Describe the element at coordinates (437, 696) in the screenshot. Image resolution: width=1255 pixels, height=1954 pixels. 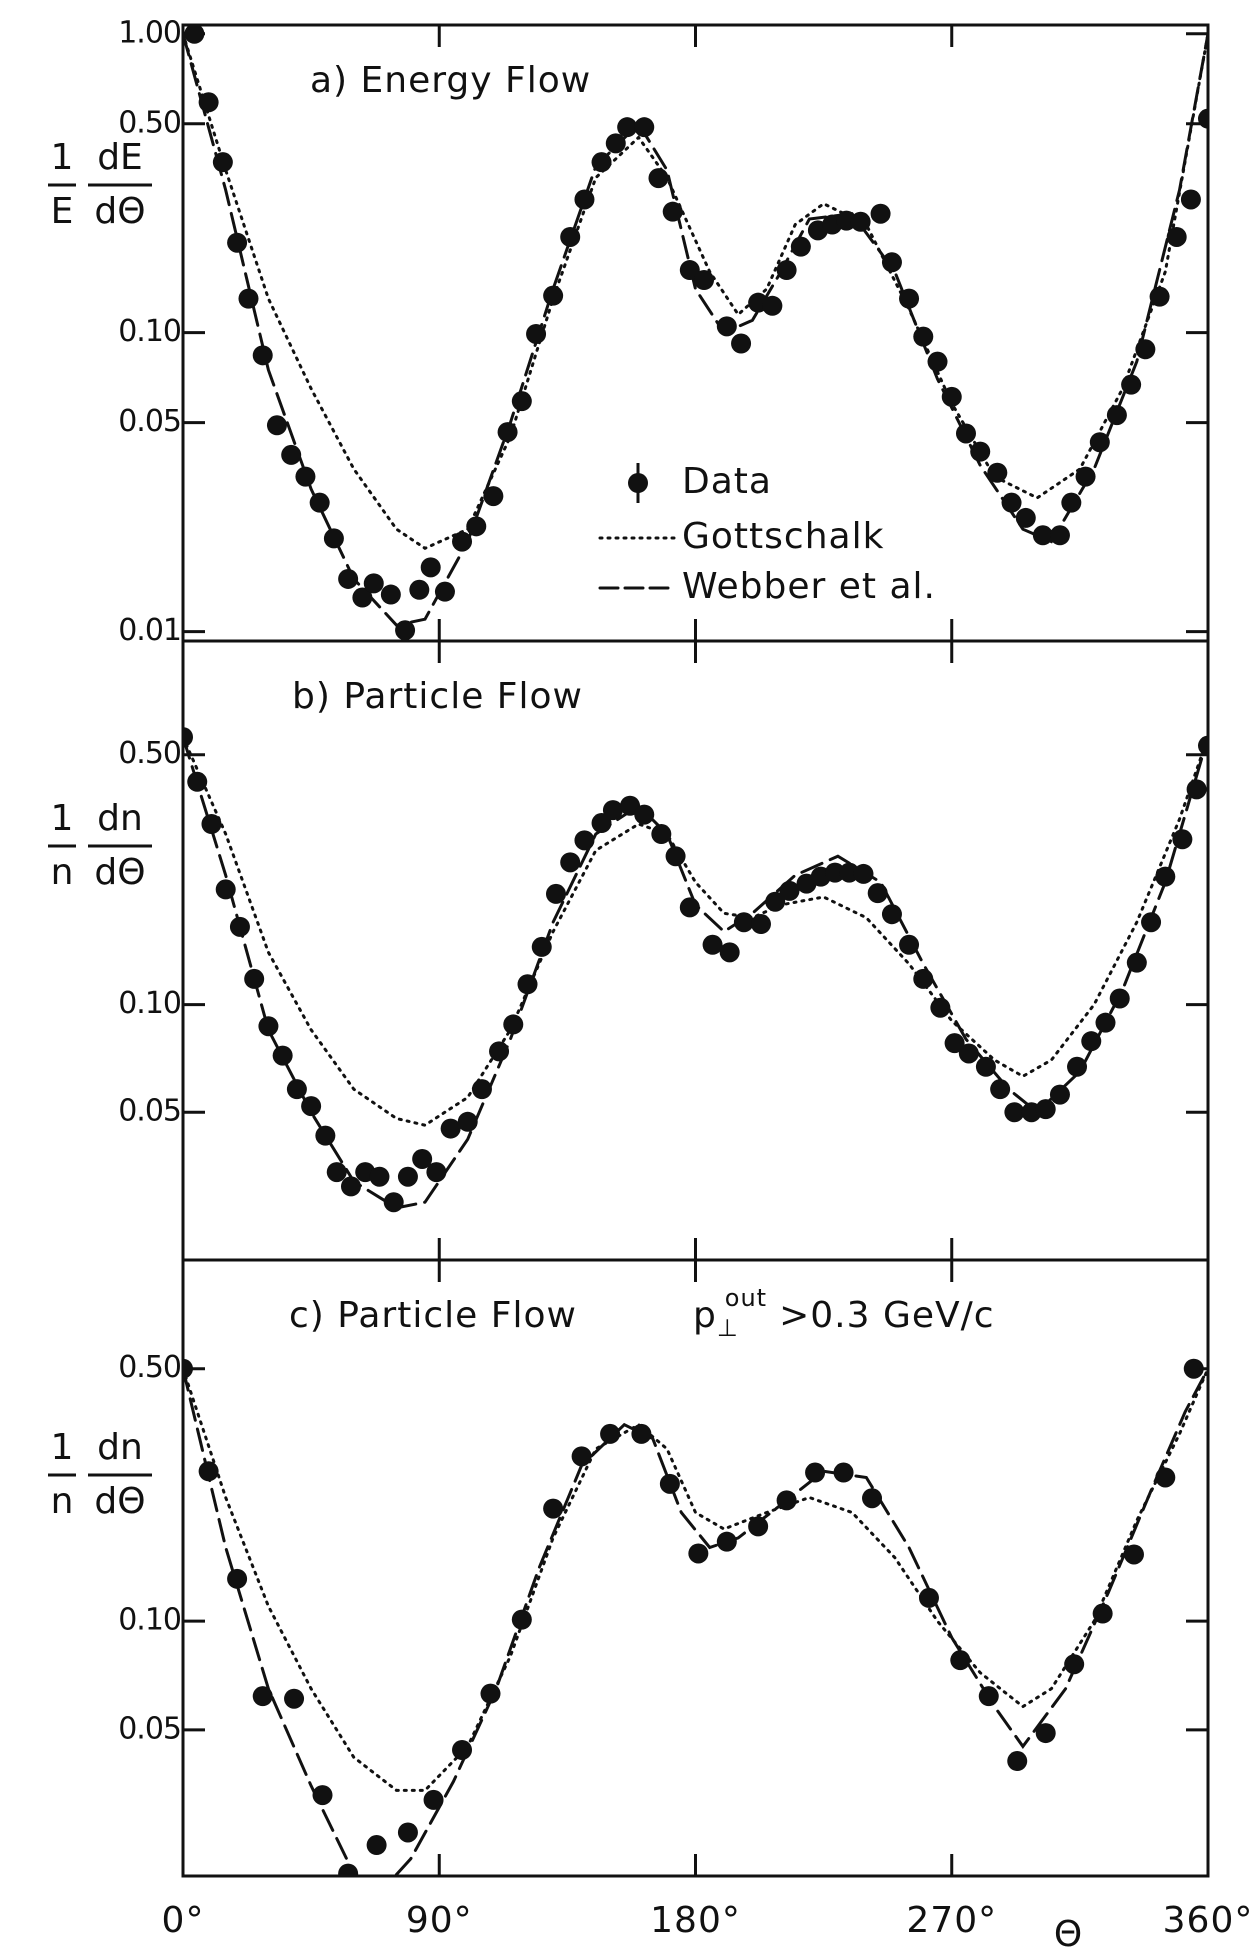
I see `panel-title: b) Particle Flow` at that location.